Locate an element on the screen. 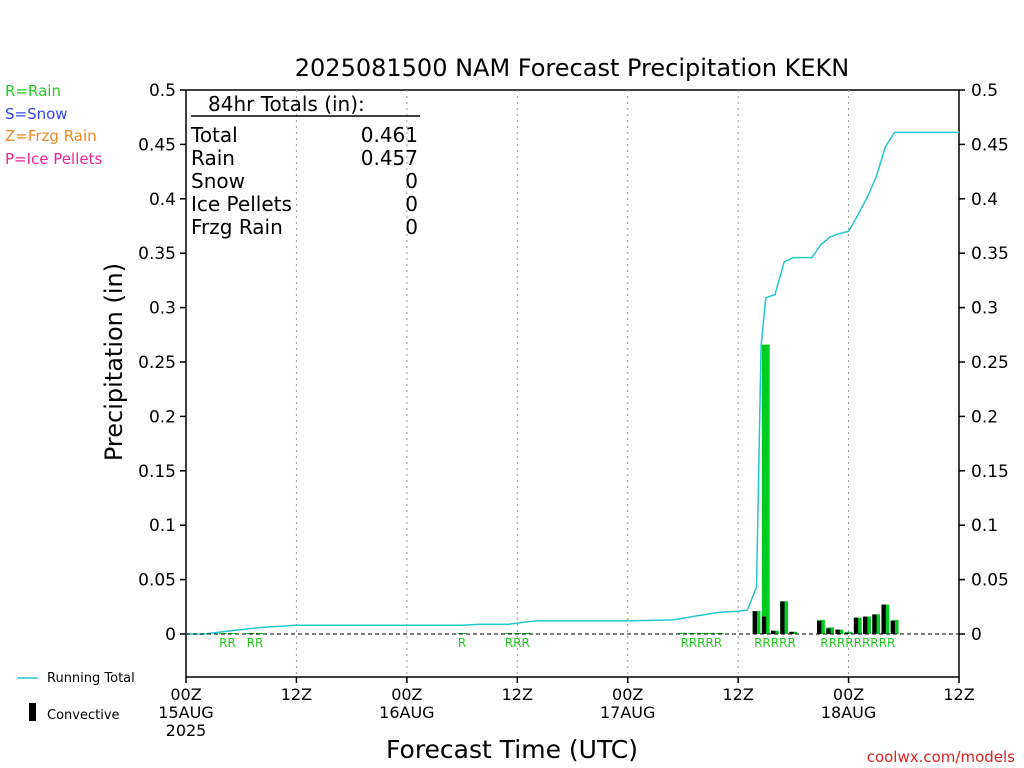 This screenshot has height=768, width=1024. legend-frzg-rain: Z=Frzg Rain is located at coordinates (51, 136).